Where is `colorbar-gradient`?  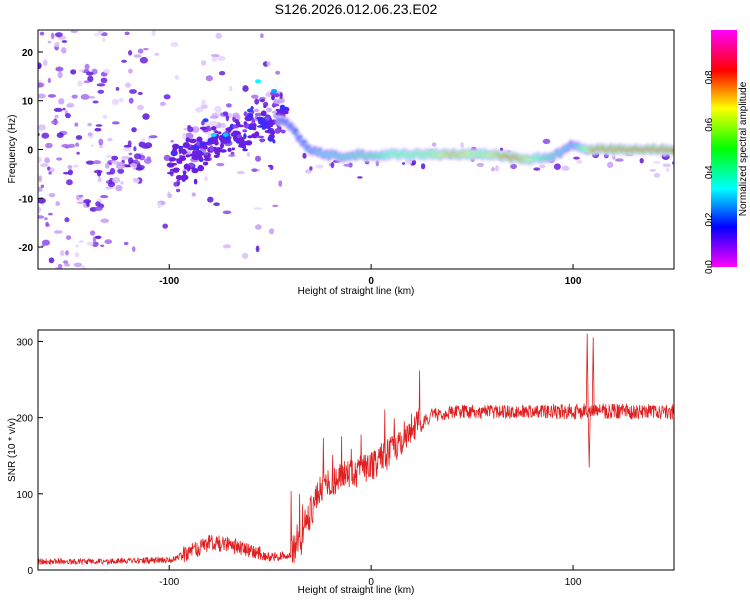
colorbar-gradient is located at coordinates (724, 148).